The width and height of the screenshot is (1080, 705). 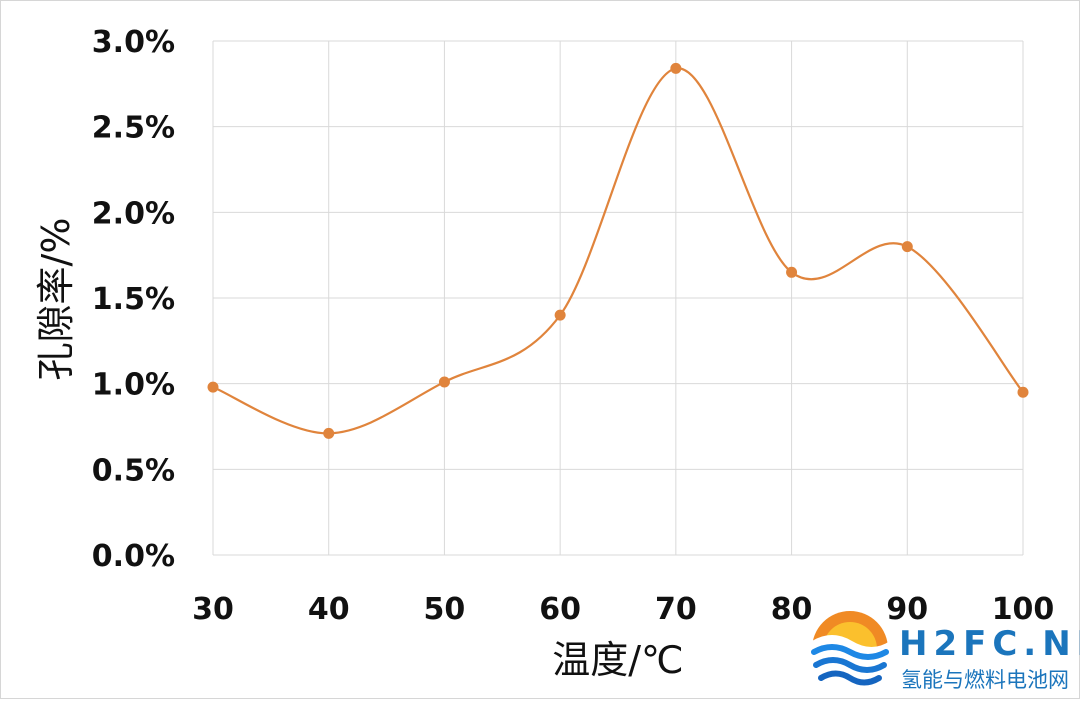 I want to click on h2fc-logo-icon, so click(x=850, y=651).